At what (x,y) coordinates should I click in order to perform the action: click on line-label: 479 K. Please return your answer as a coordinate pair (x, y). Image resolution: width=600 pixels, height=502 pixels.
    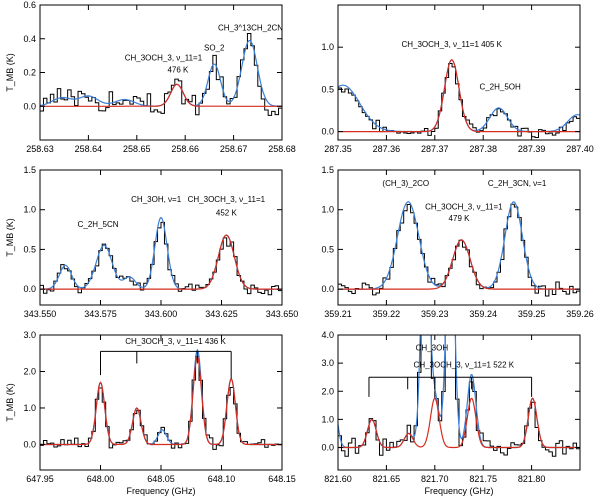
    Looking at the image, I should click on (460, 218).